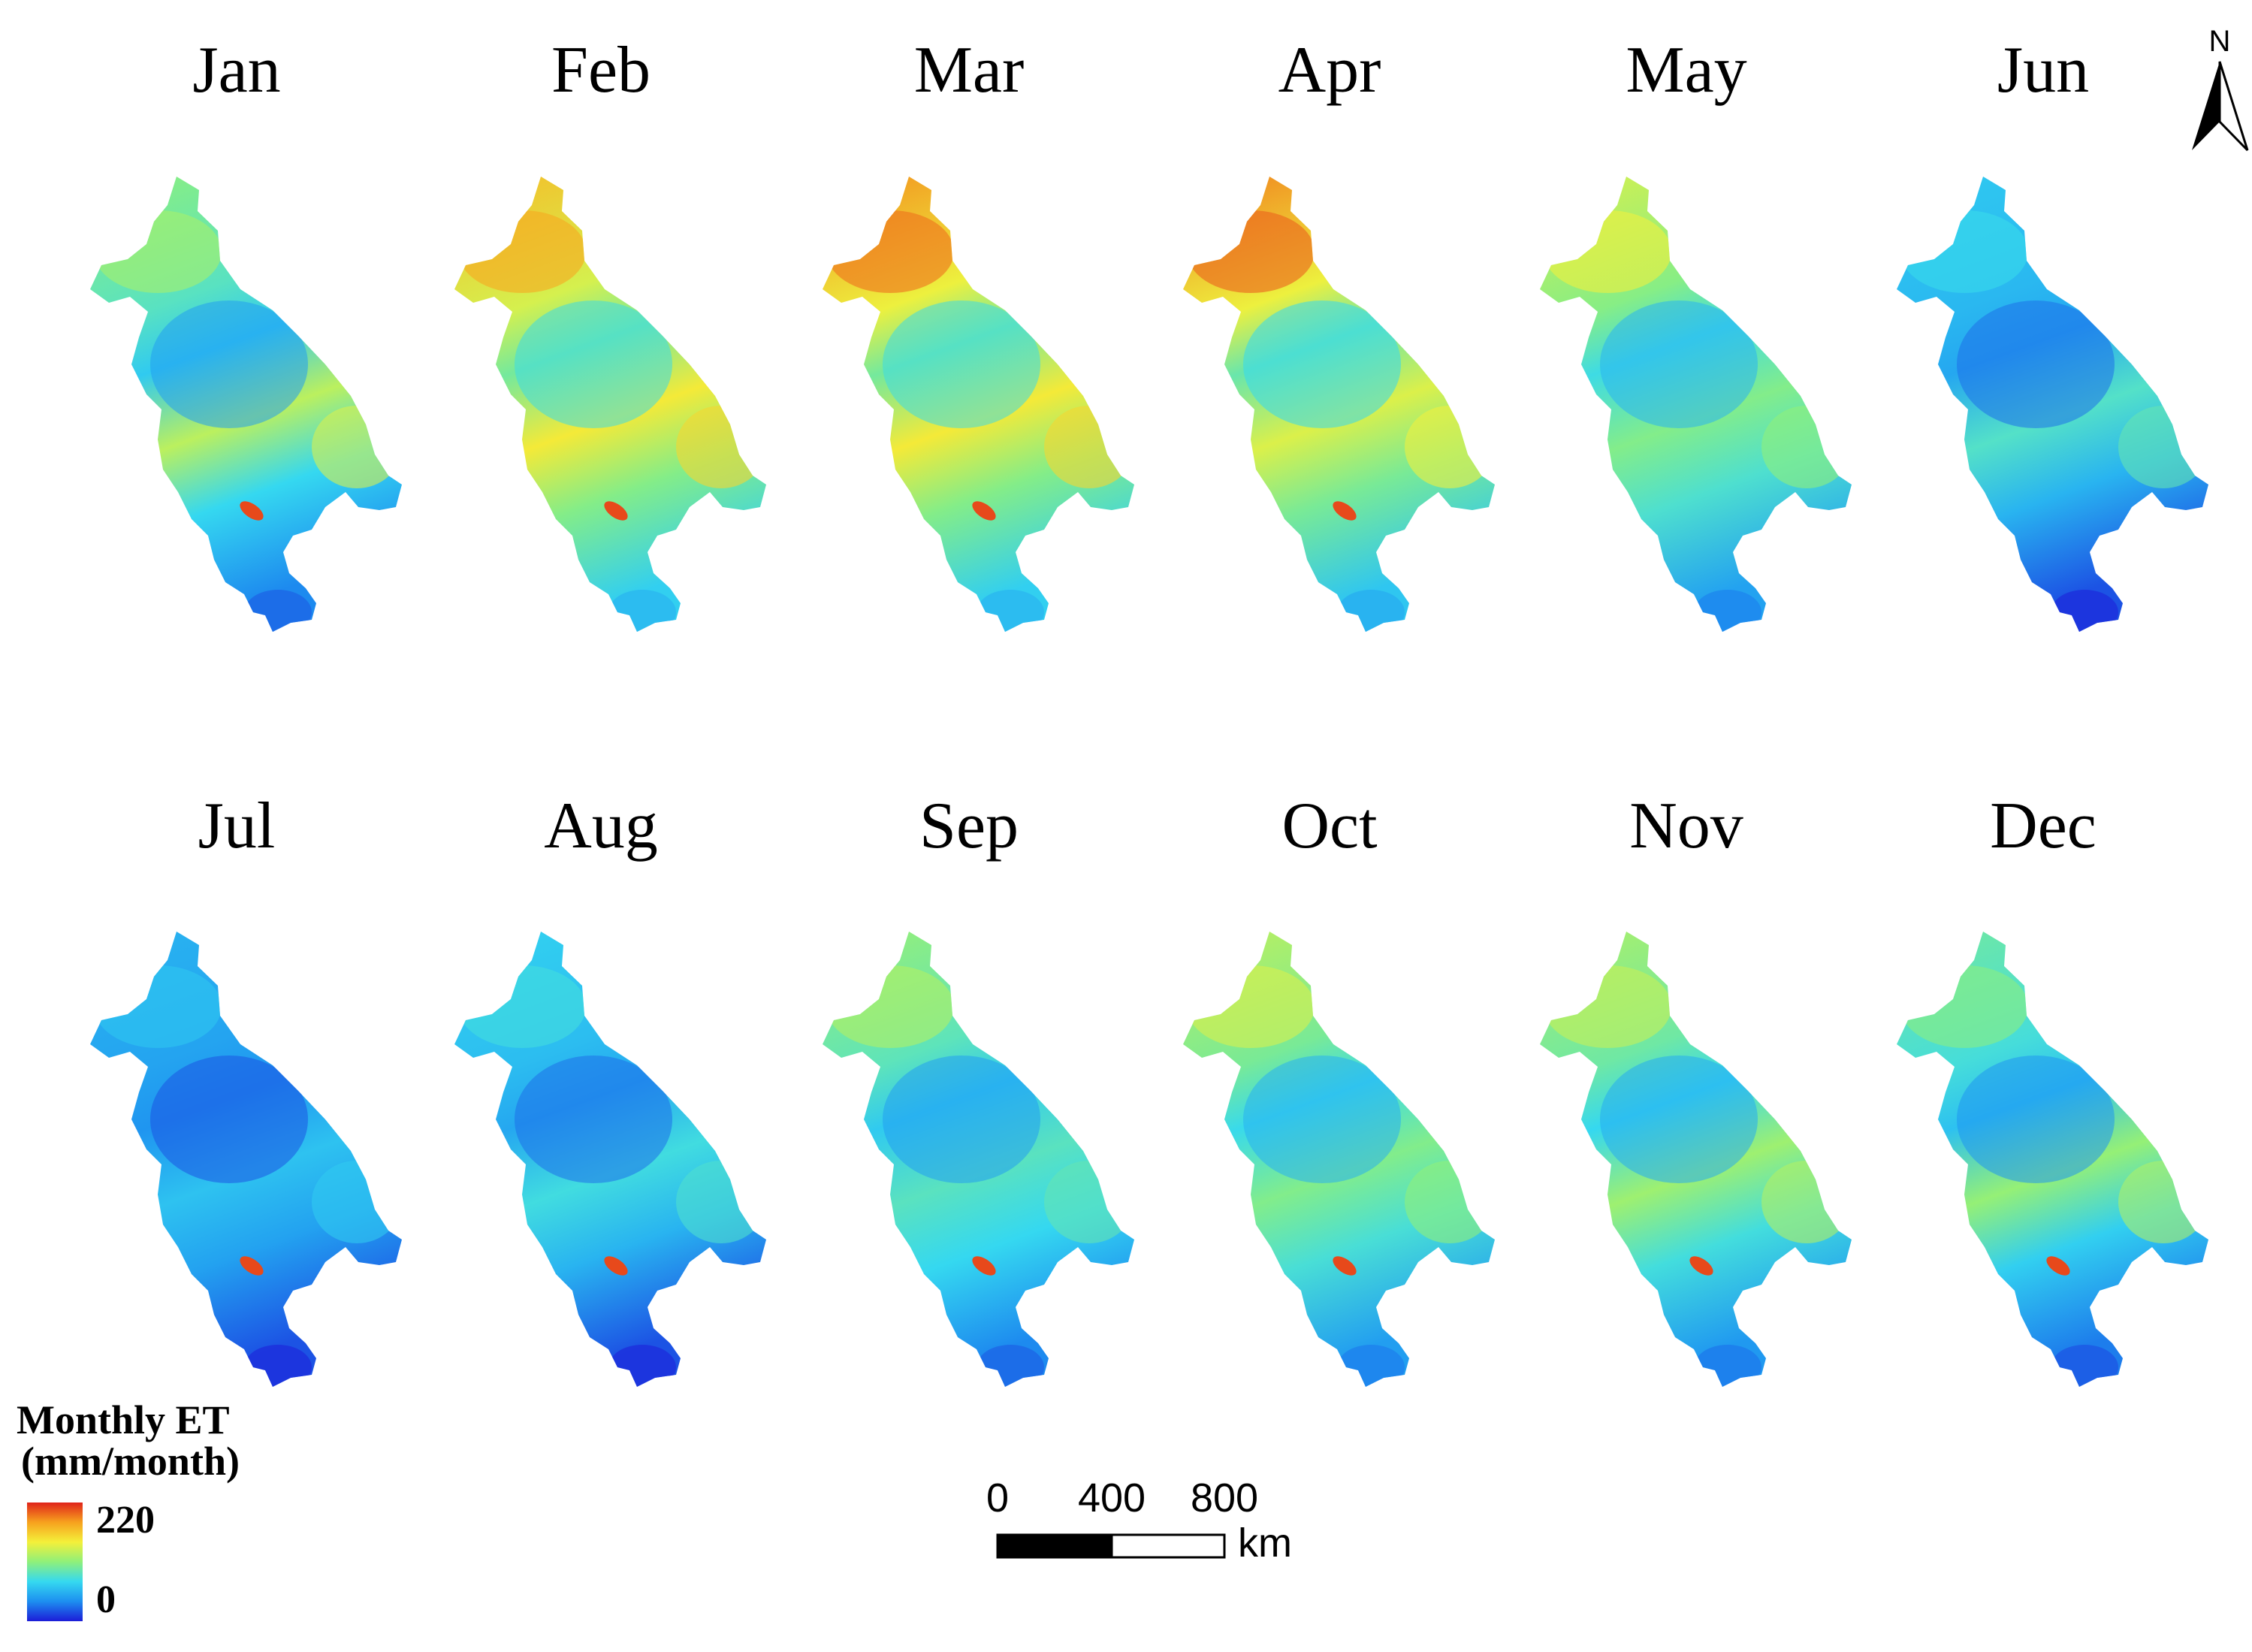 The width and height of the screenshot is (2252, 1652). What do you see at coordinates (1224, 1498) in the screenshot?
I see `scale-label-800: 800` at bounding box center [1224, 1498].